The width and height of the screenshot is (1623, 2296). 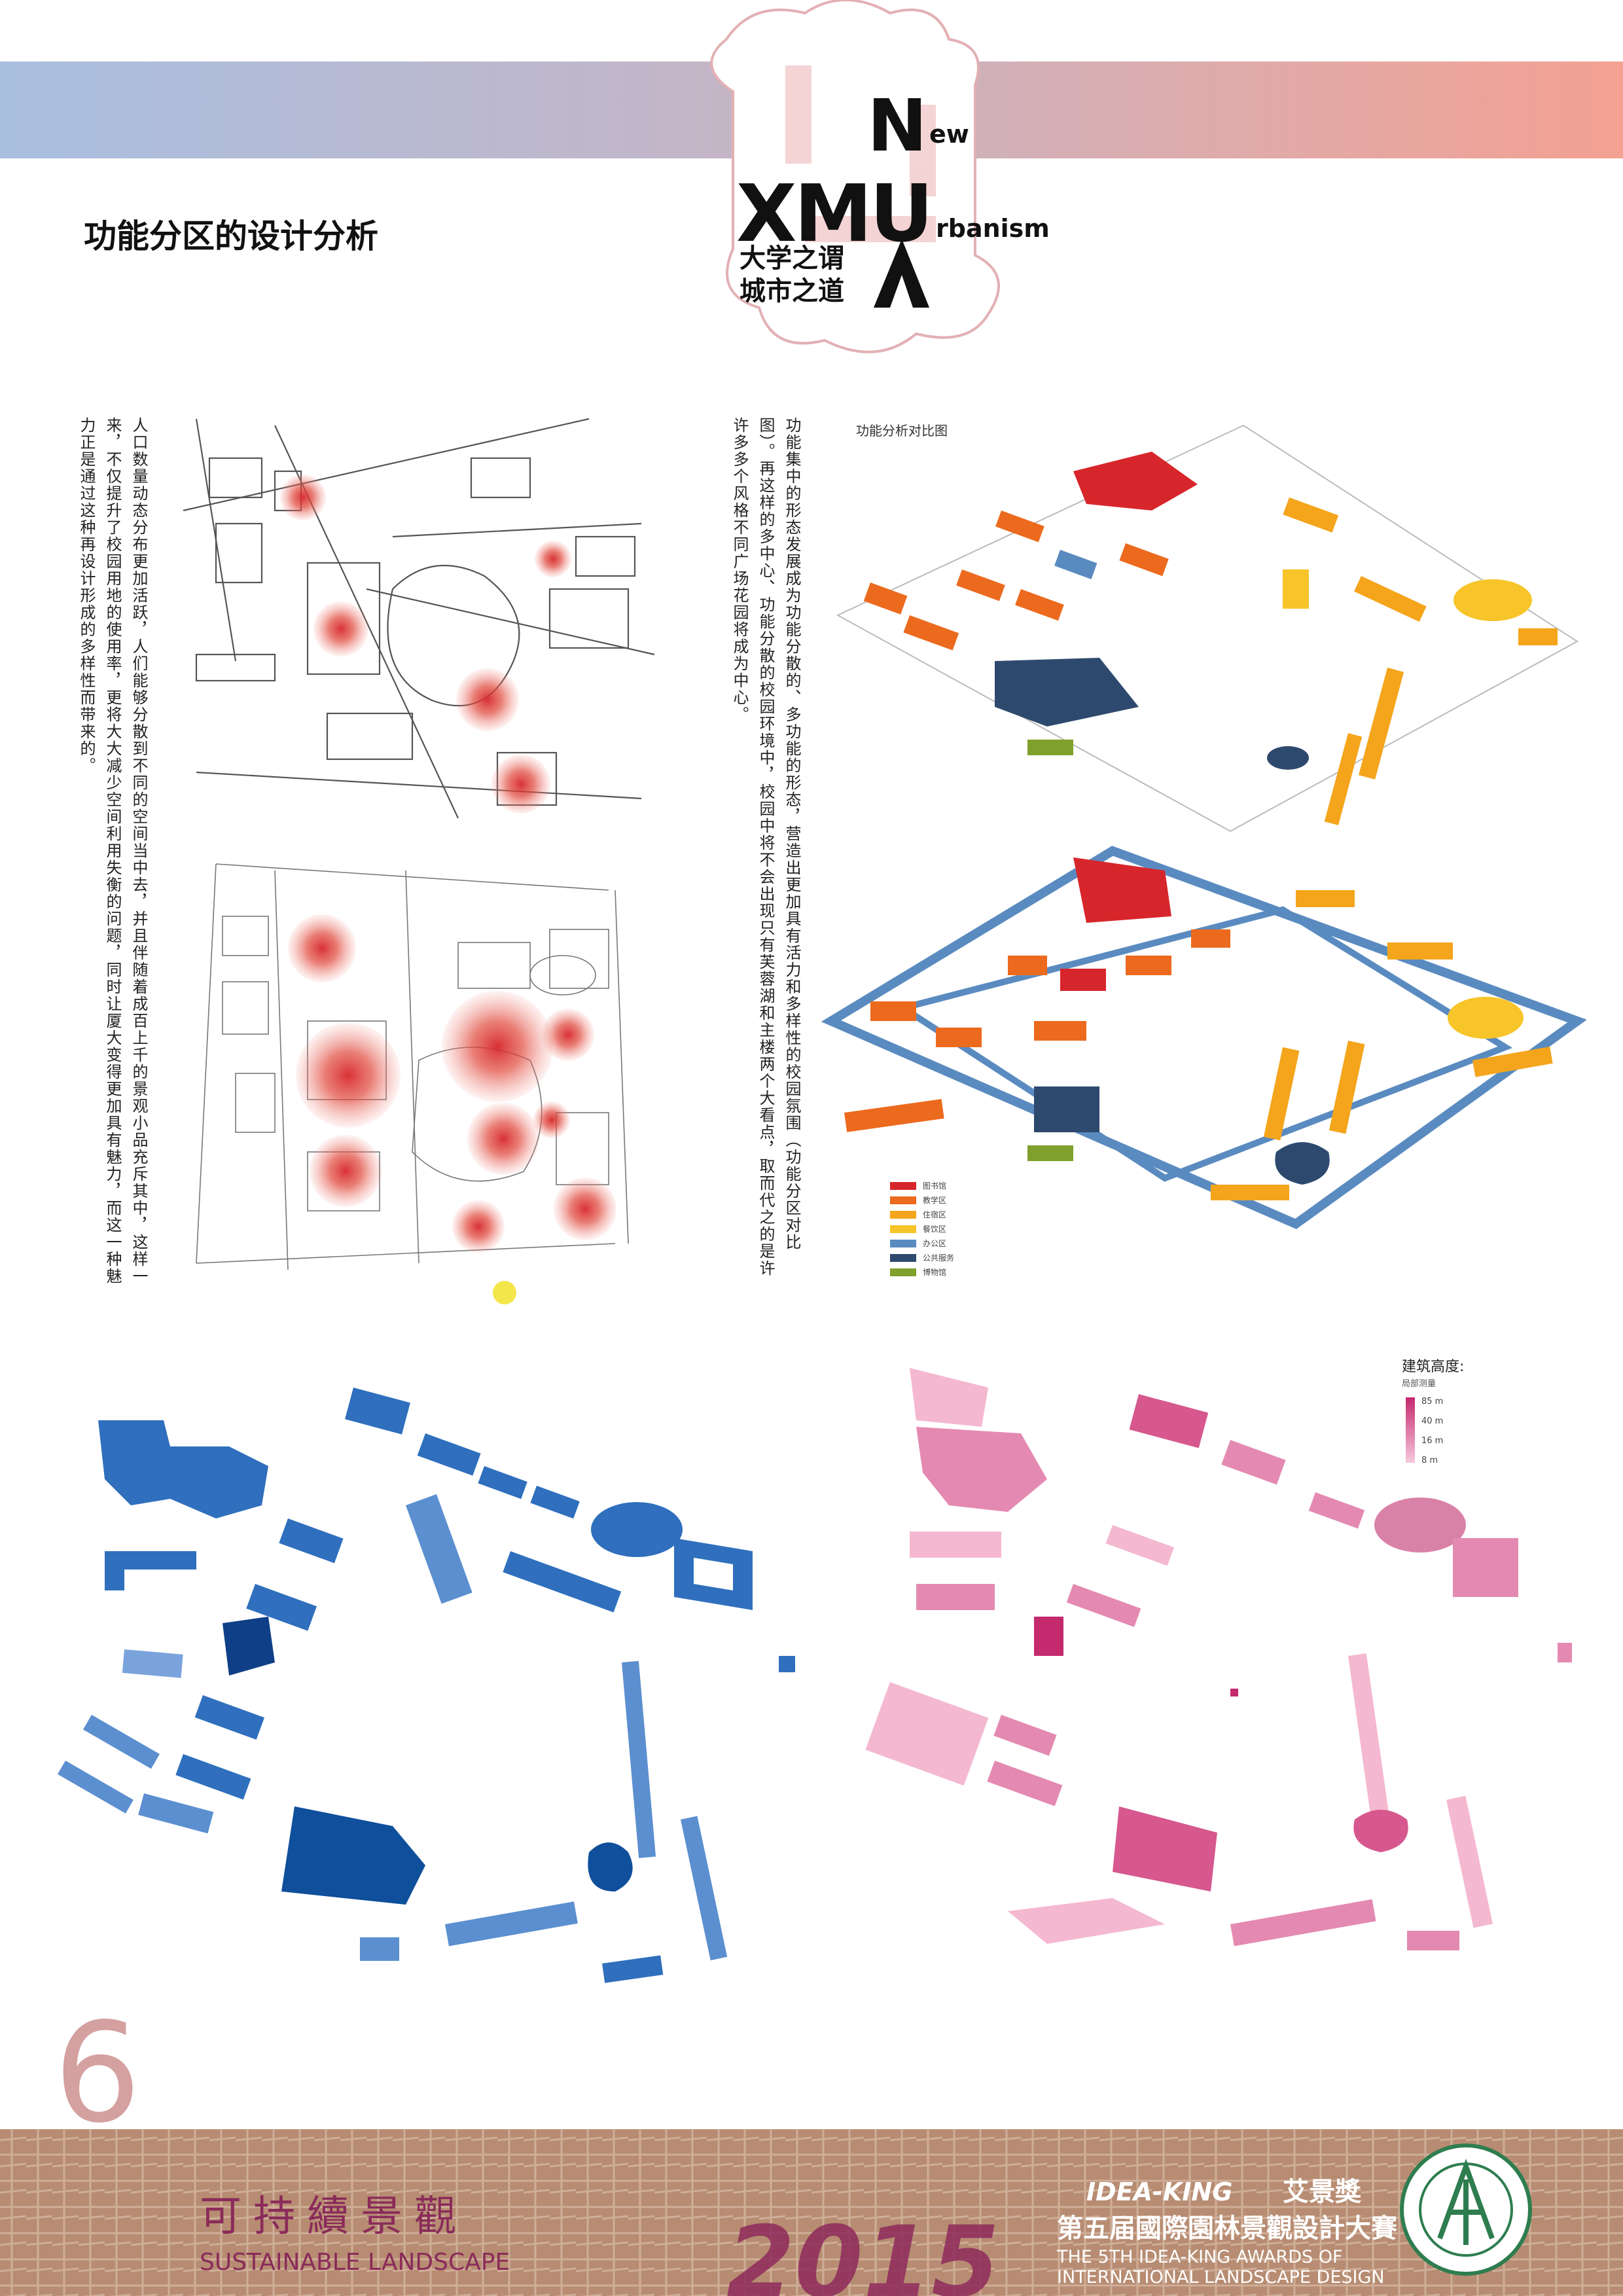 I want to click on height-level: 8 m, so click(x=1429, y=1460).